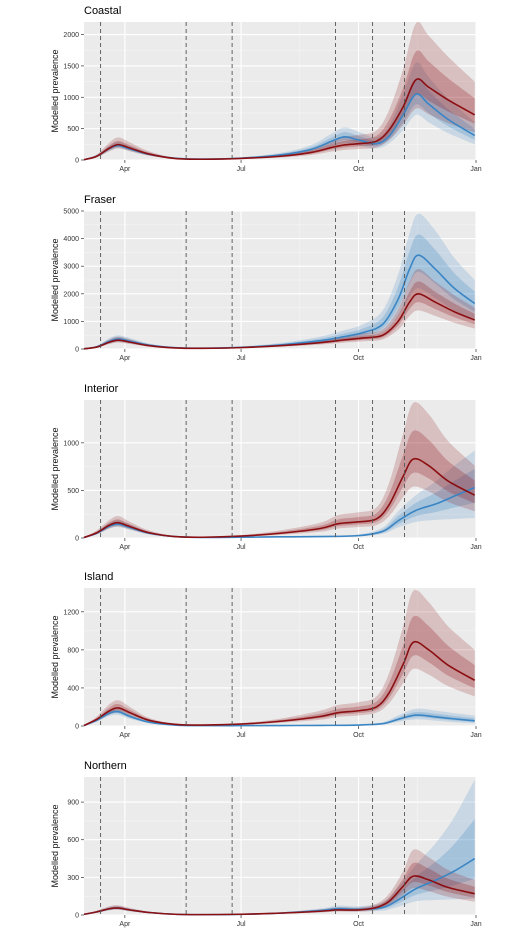 This screenshot has width=515, height=930. What do you see at coordinates (102, 11) in the screenshot?
I see `chart-title: Coastal` at bounding box center [102, 11].